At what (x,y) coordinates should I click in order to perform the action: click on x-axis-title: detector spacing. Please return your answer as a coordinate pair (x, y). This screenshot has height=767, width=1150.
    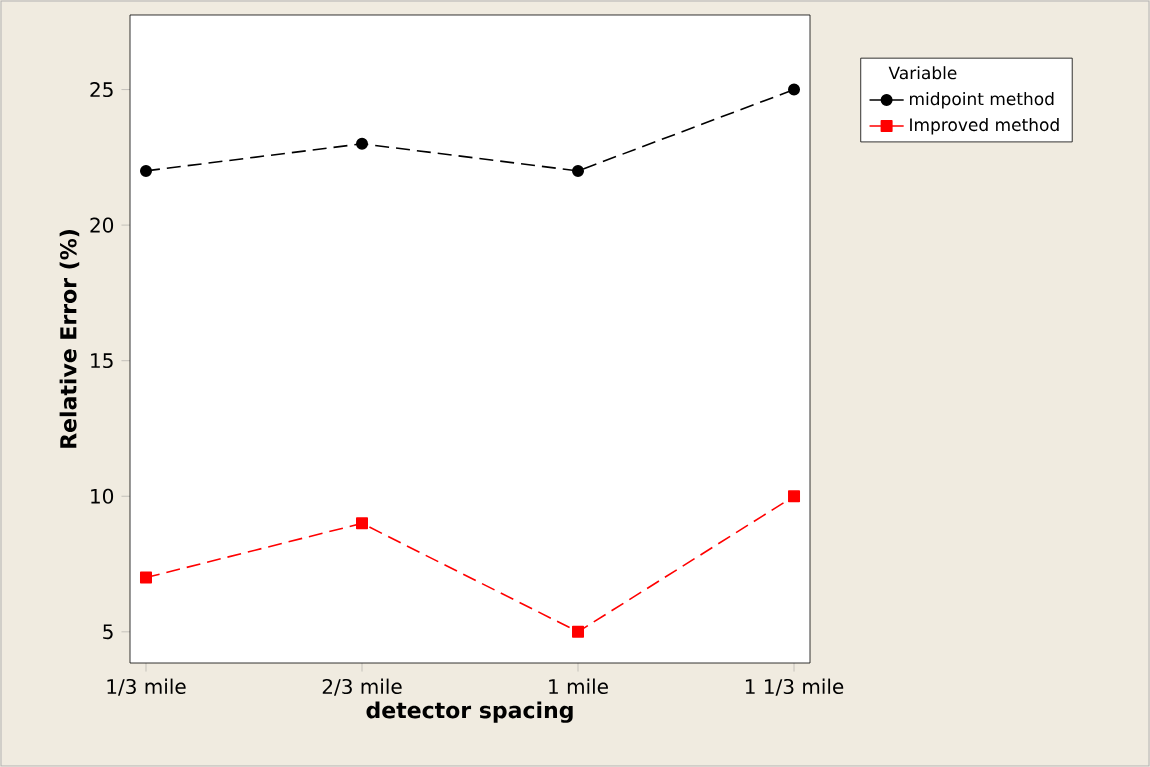
    Looking at the image, I should click on (469, 712).